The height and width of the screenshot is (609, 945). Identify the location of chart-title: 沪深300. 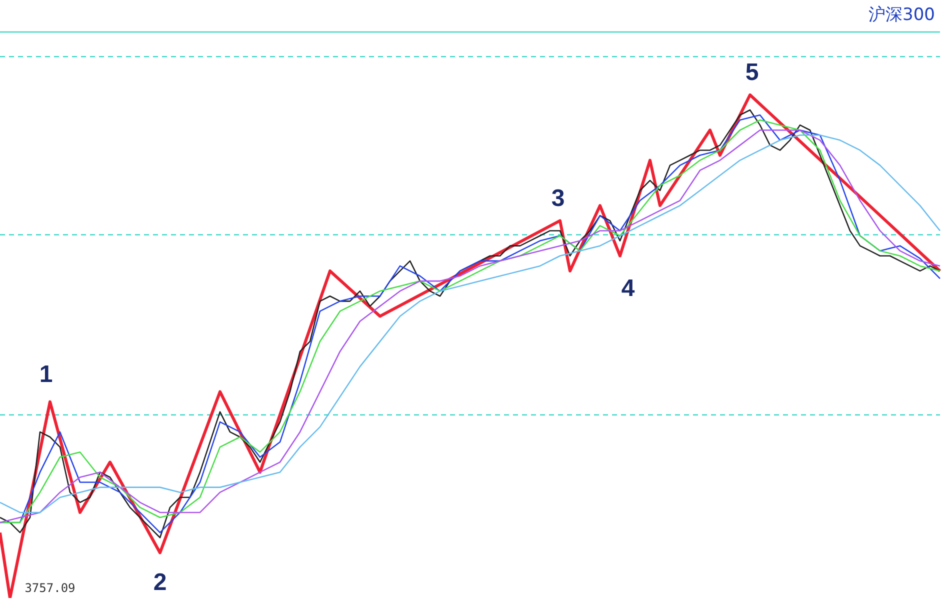
(901, 15).